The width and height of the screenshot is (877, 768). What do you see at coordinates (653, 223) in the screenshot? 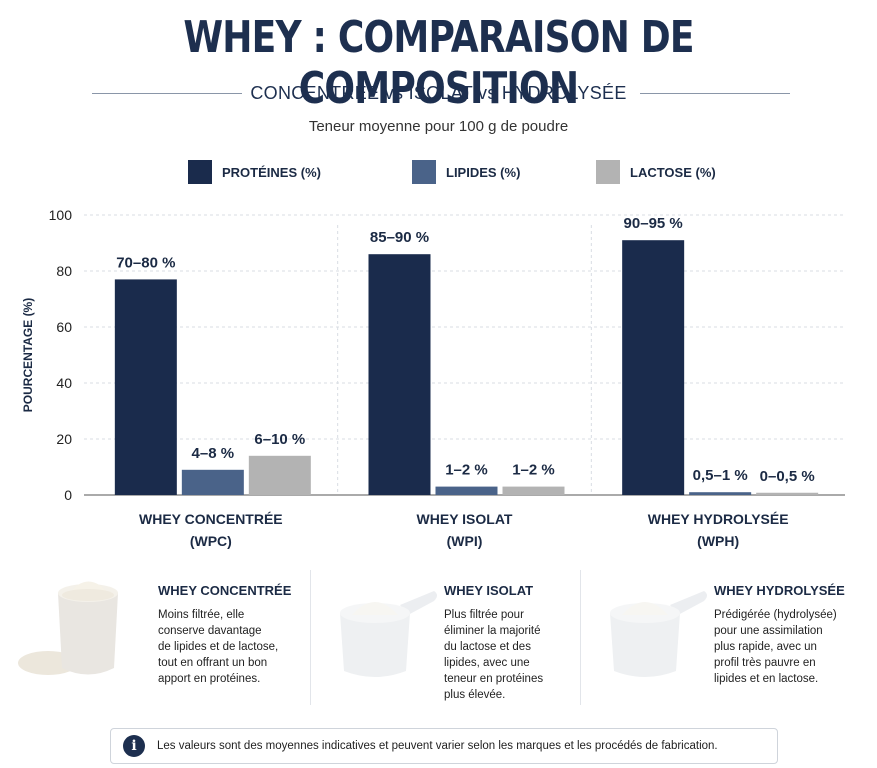
I see `data-label: 90–95 %` at bounding box center [653, 223].